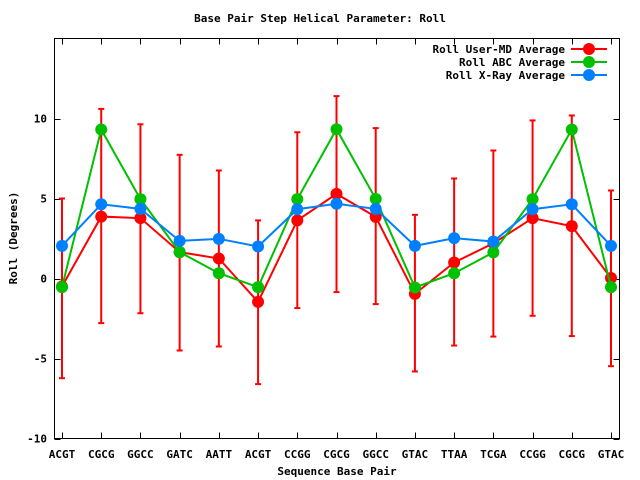 This screenshot has width=640, height=480. What do you see at coordinates (13, 238) in the screenshot?
I see `y-axis-label: Roll (Degrees)` at bounding box center [13, 238].